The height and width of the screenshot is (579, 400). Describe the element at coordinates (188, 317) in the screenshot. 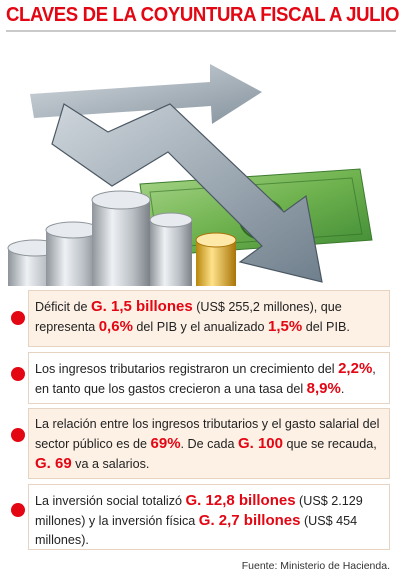

I see `text-segment: (US$ 255,2 millones), que representa` at that location.